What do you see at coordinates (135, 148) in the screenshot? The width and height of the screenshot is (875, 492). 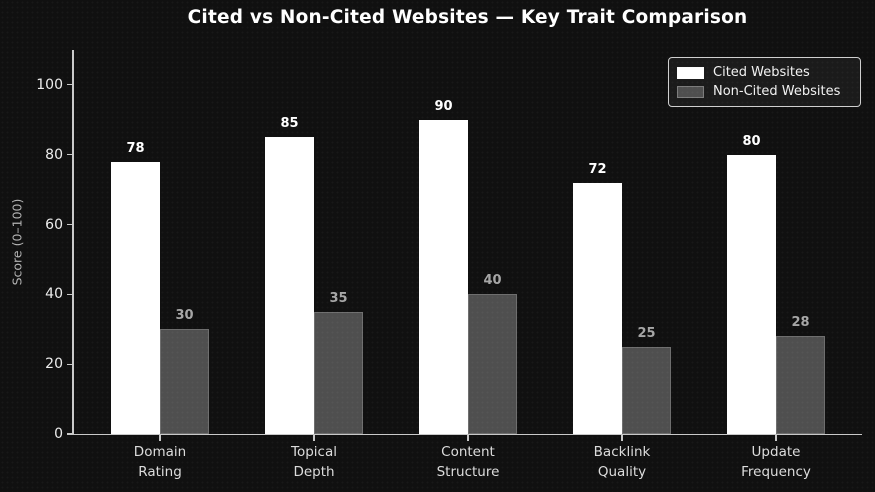 I see `bar-value-label: 78` at bounding box center [135, 148].